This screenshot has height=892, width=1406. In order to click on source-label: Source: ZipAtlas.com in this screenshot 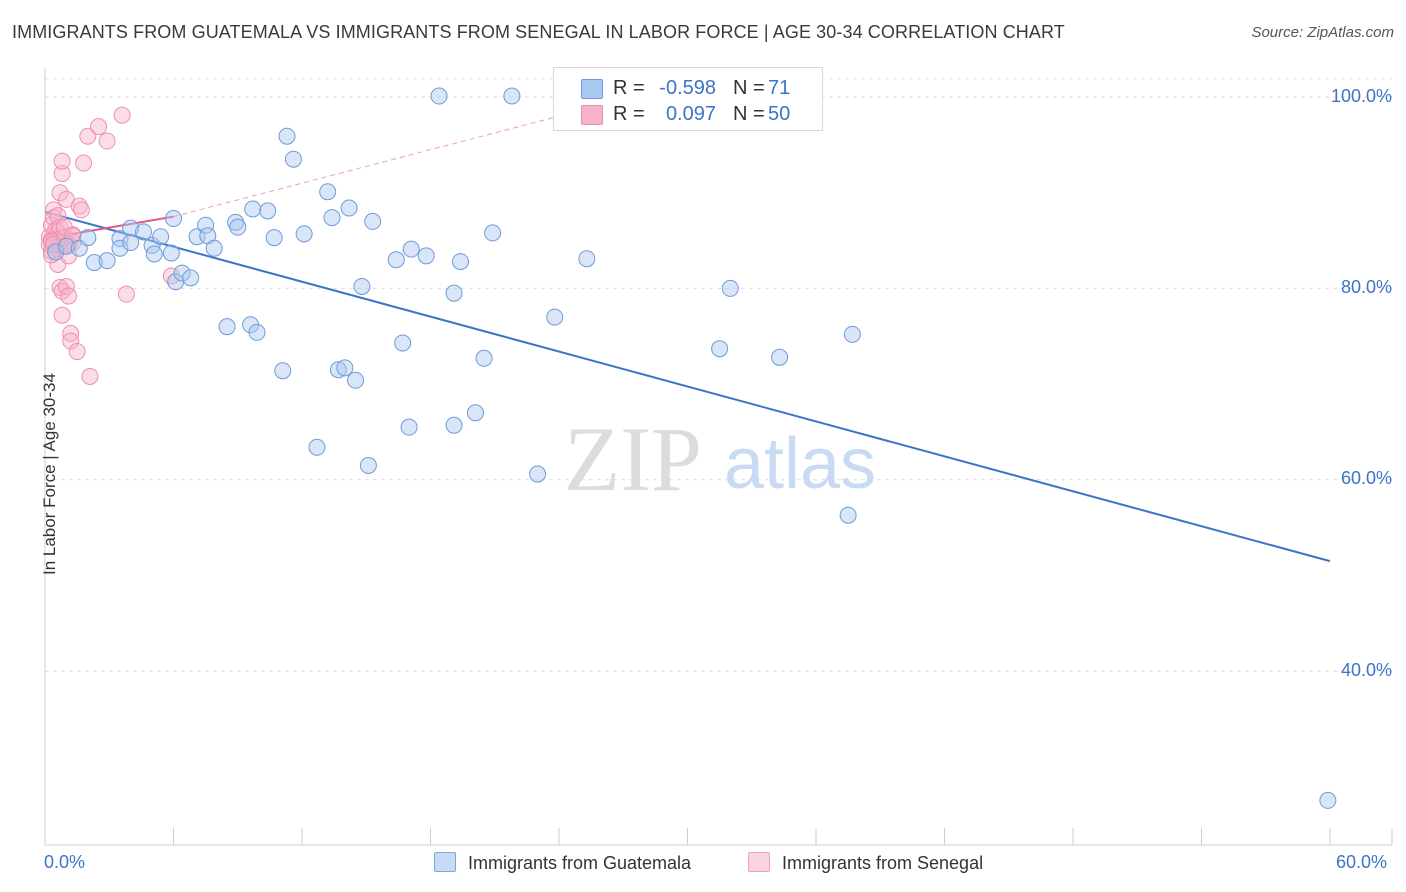, I will do `click(1322, 32)`.